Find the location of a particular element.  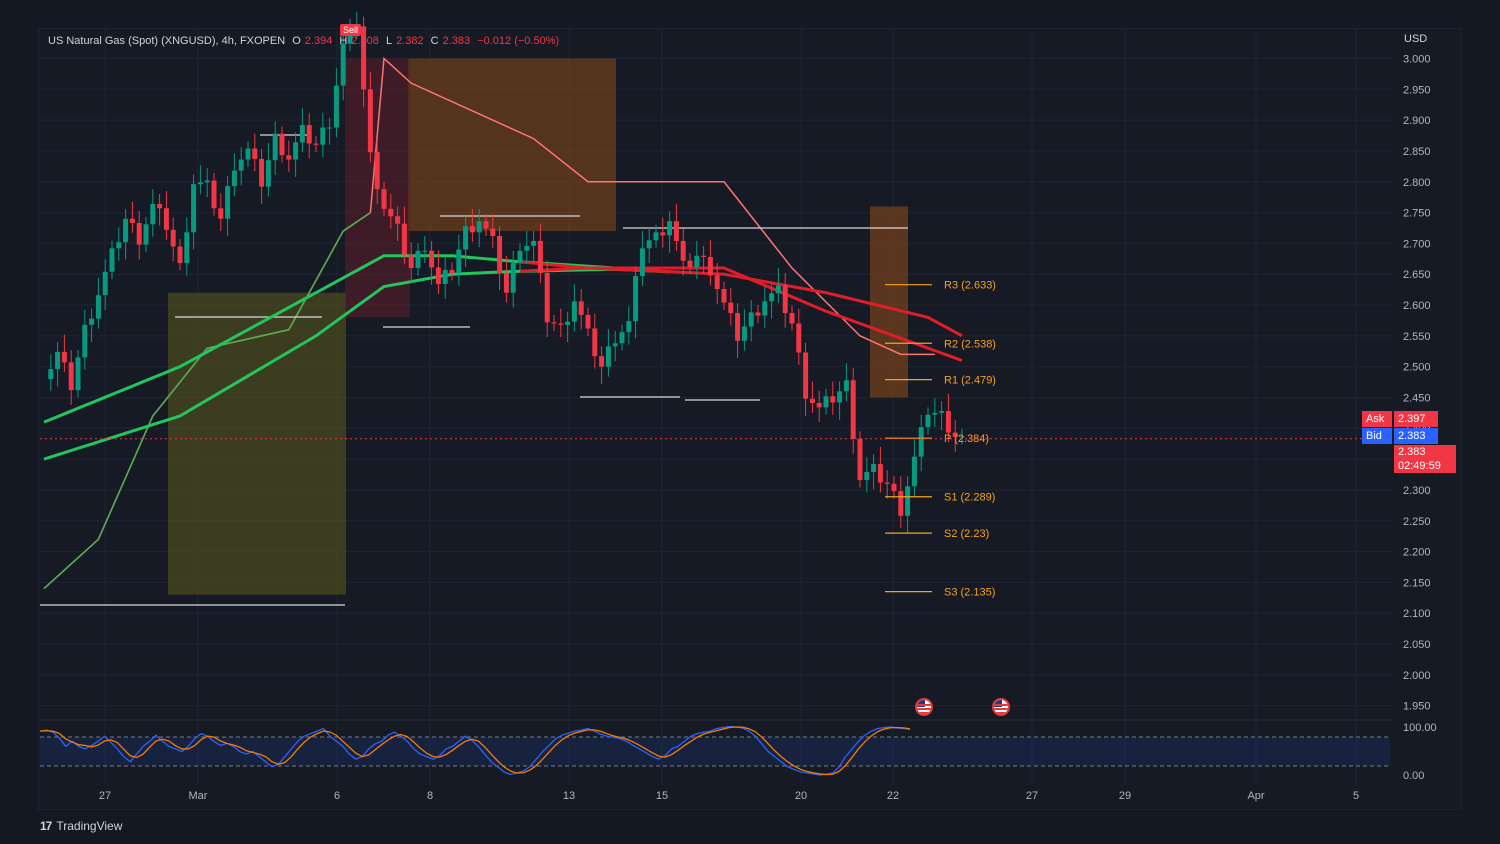

x-tick-label: 6 is located at coordinates (337, 796).